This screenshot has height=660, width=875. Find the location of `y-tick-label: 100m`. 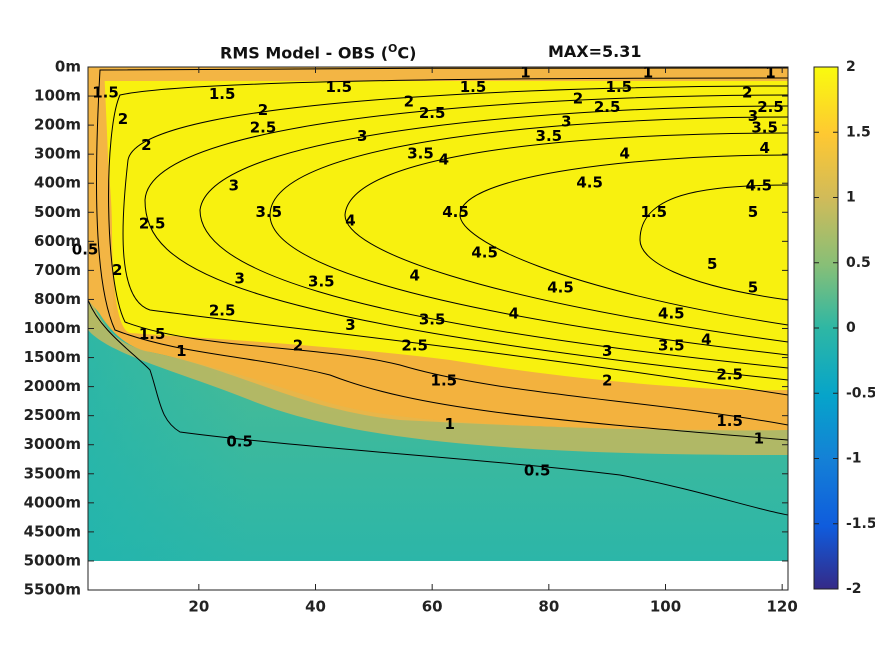

y-tick-label: 100m is located at coordinates (57, 96).